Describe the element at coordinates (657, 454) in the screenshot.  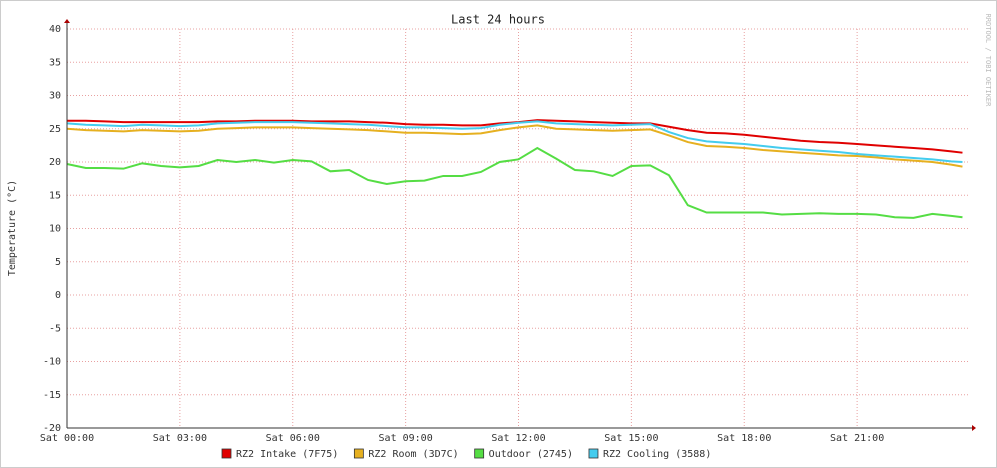
I see `legend-label: RZ2 Cooling (3588)` at that location.